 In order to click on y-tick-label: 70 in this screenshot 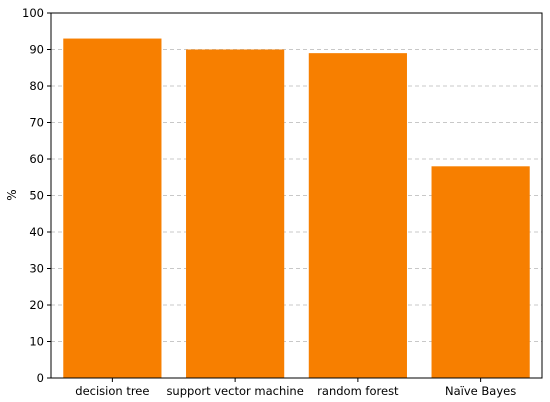, I will do `click(36, 123)`.